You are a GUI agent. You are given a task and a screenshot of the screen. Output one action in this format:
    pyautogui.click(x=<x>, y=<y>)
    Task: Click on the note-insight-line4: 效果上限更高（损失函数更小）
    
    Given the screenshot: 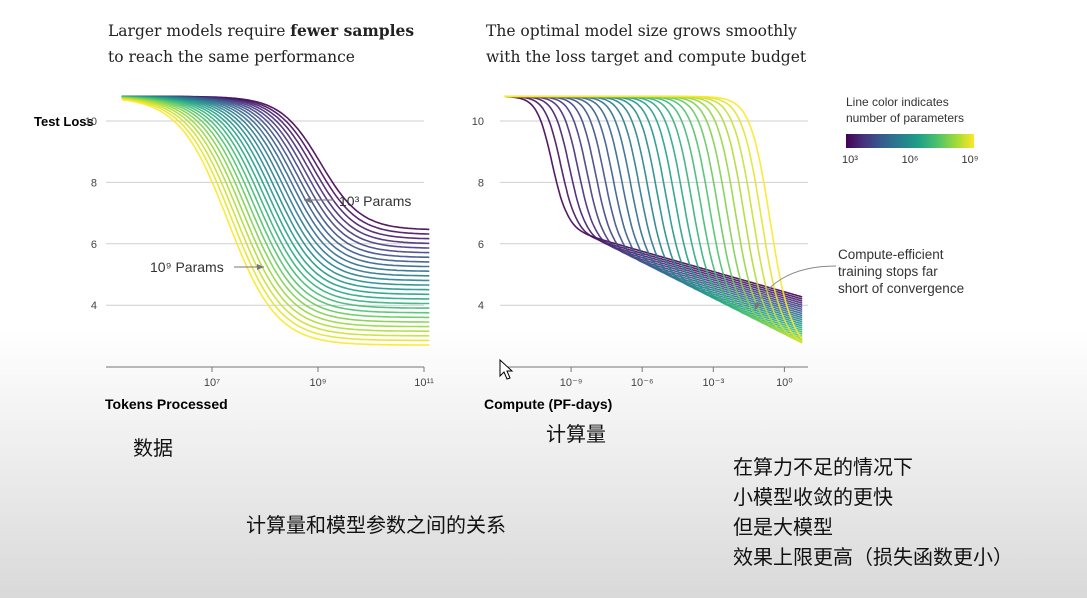 What is the action you would take?
    pyautogui.click(x=873, y=557)
    